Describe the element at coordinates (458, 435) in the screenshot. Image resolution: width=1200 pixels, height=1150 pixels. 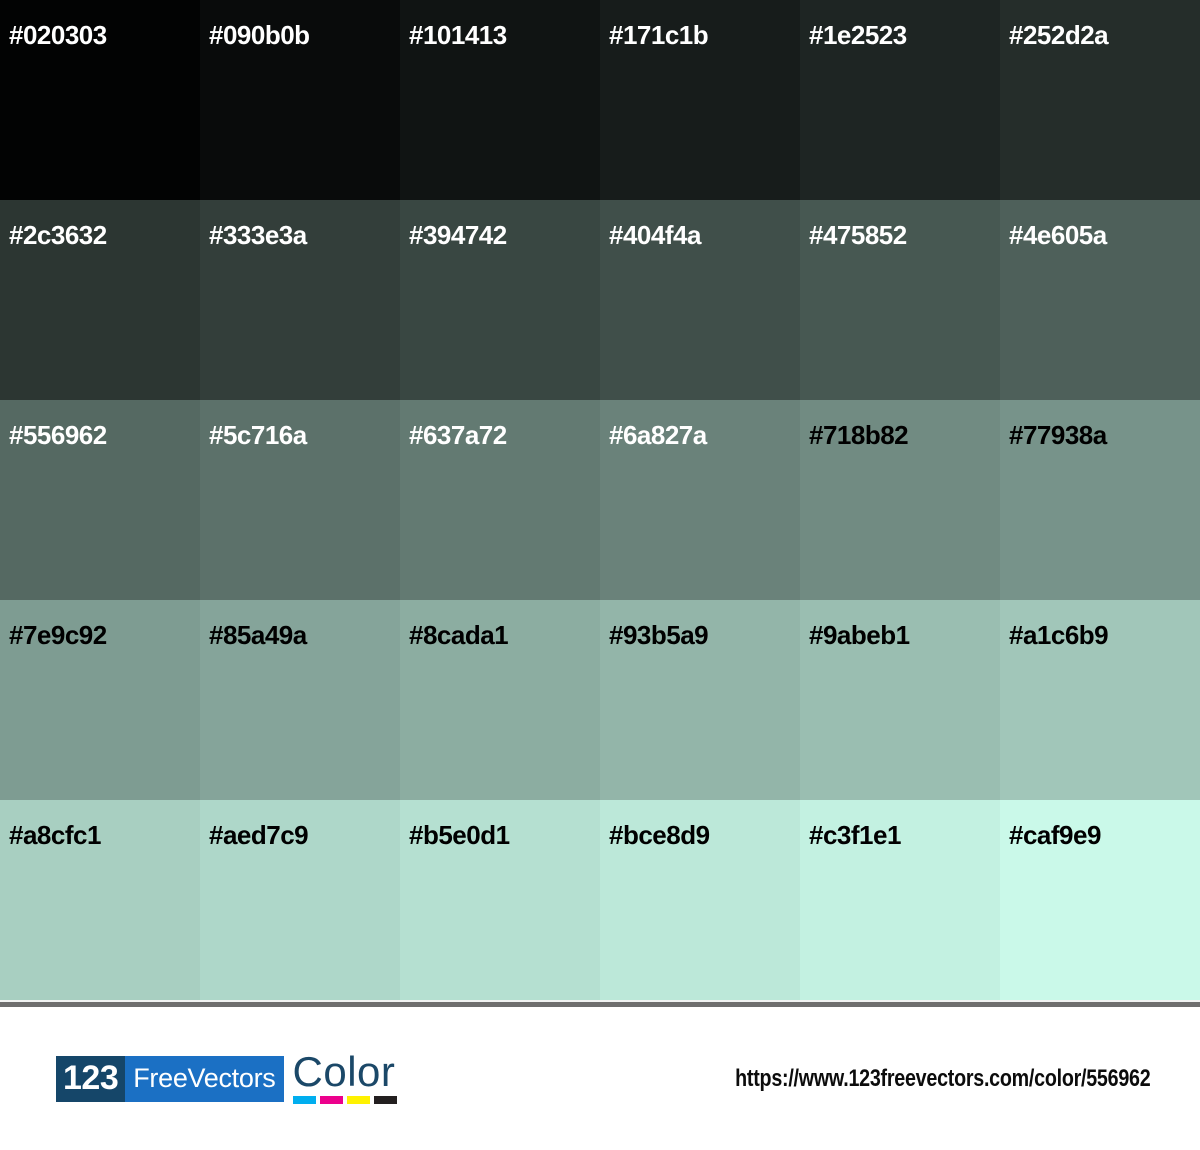
I see `swatch-hex-label: #637a72` at that location.